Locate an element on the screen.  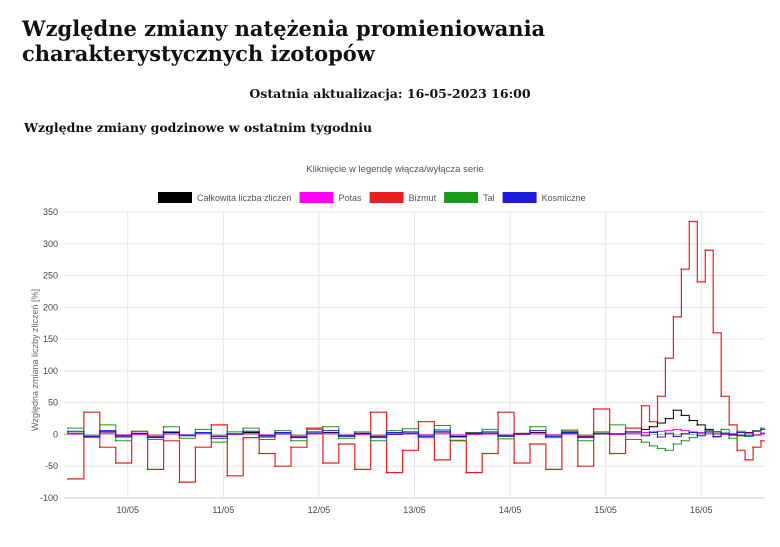
legend-item: Tal is located at coordinates (469, 197).